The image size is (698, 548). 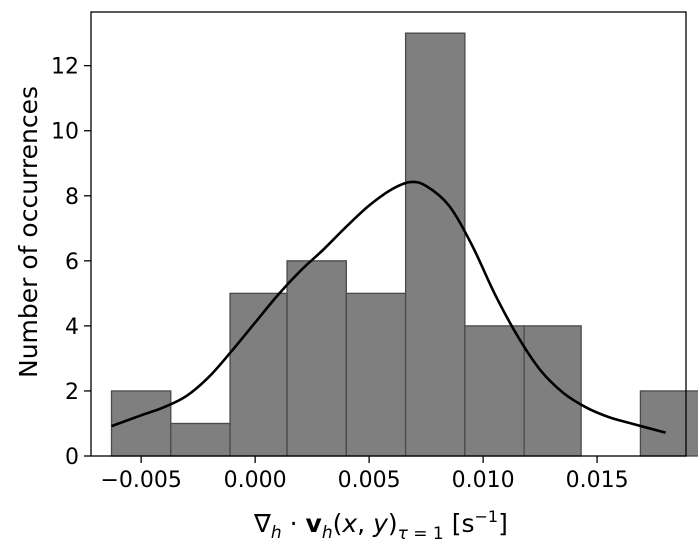 I want to click on x-tick-label: 0.000, so click(x=255, y=480).